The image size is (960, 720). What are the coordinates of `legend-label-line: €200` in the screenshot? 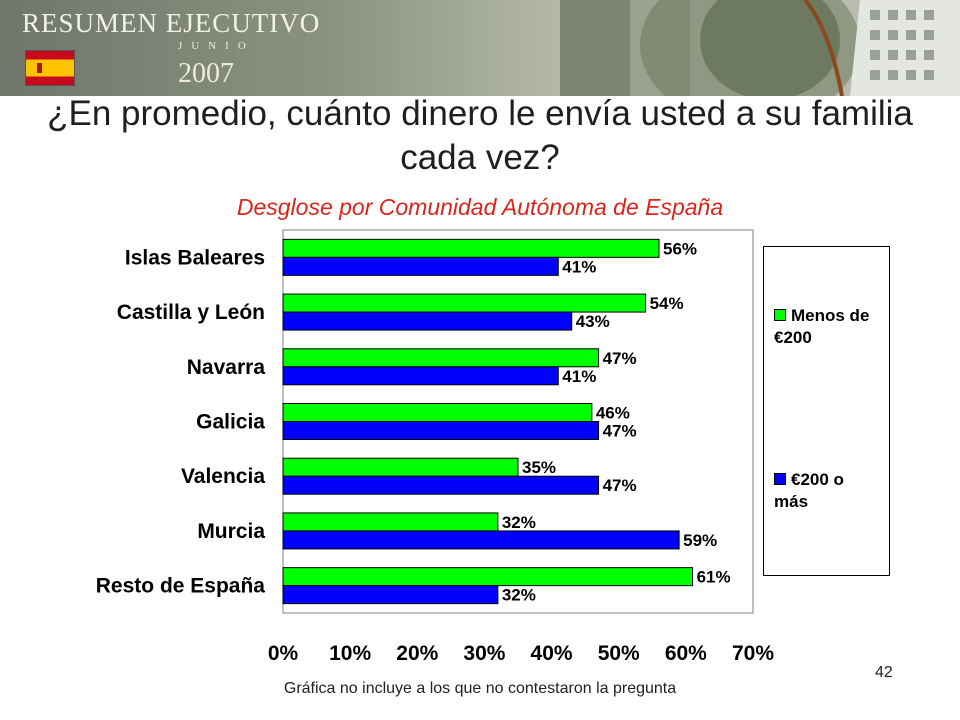 It's located at (793, 337).